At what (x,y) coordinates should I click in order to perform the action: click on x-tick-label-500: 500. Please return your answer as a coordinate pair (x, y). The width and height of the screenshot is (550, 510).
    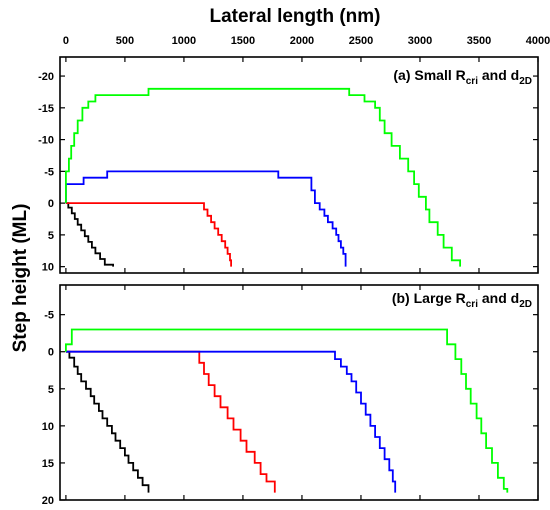
    Looking at the image, I should click on (125, 41).